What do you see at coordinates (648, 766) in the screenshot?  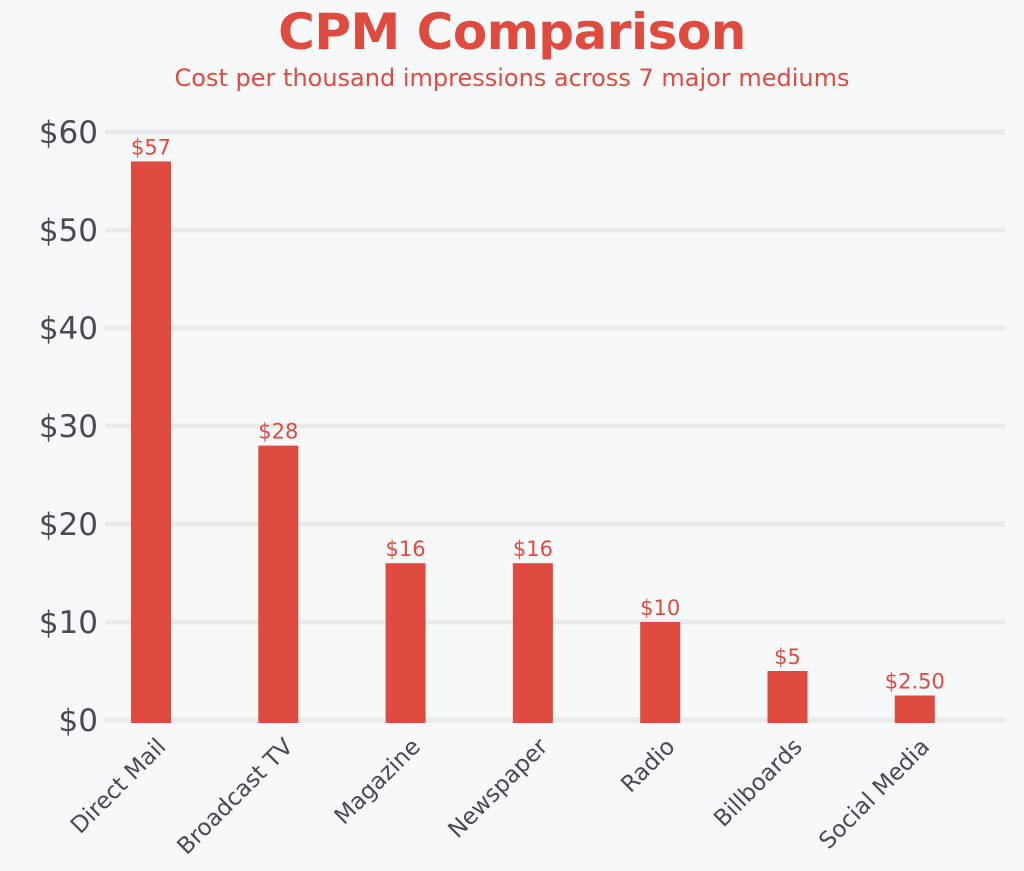 I see `x-category-label: Radio` at bounding box center [648, 766].